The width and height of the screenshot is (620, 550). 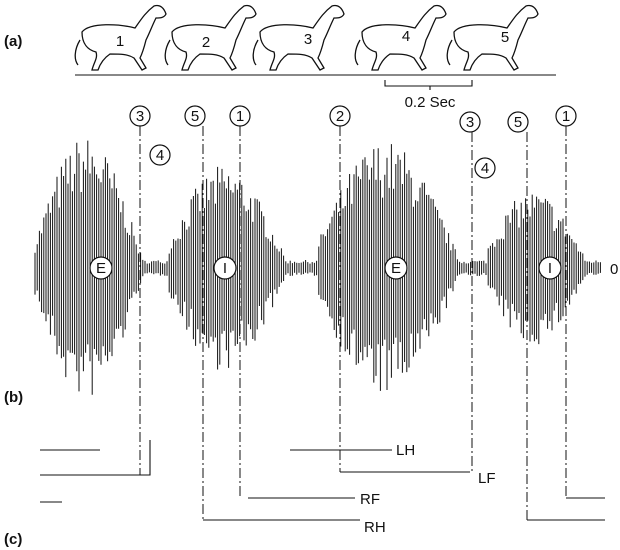 What do you see at coordinates (370, 499) in the screenshot?
I see `limb-label: RF` at bounding box center [370, 499].